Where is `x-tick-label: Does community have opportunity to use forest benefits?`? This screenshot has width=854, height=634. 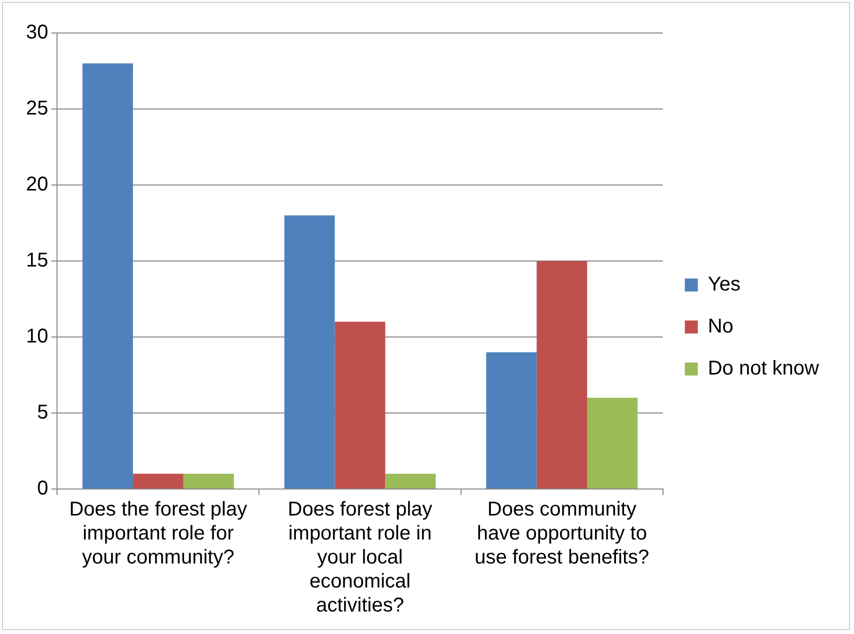
x-tick-label: Does community have opportunity to use forest benefits? is located at coordinates (562, 533).